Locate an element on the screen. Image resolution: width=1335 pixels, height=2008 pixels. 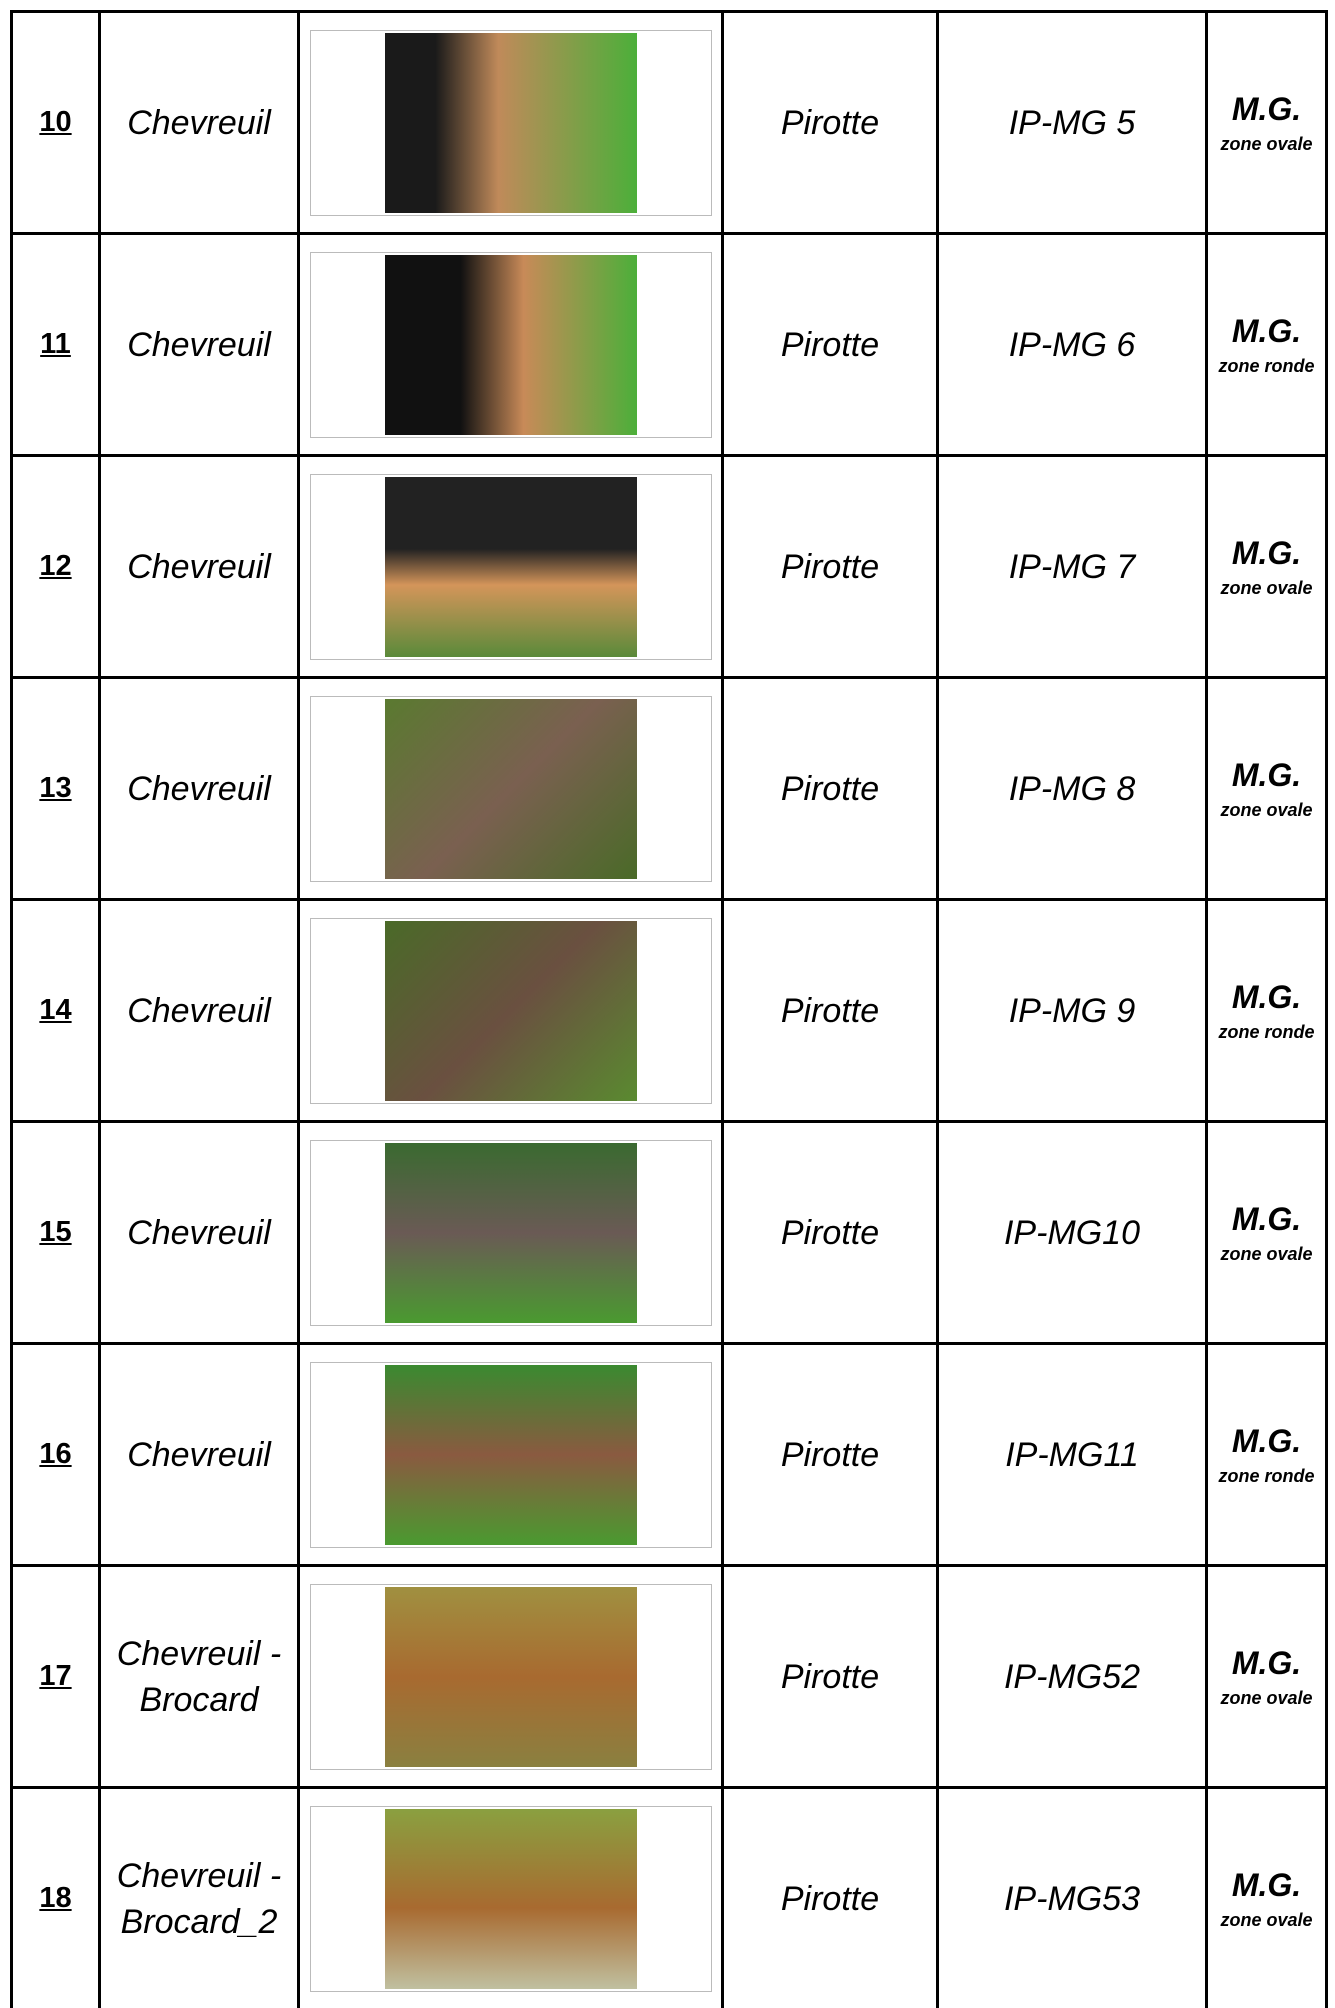
table-row: 14 Chevreuil Pirotte IP-MG 9 M.G. zone ronde is located at coordinates (669, 1009).